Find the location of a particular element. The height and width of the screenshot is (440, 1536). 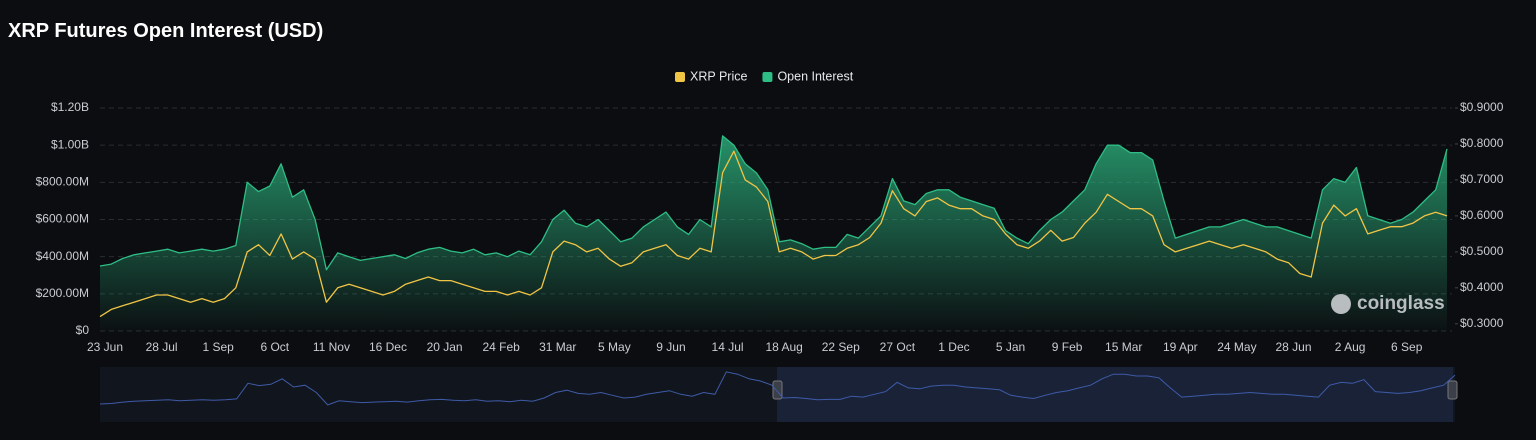

y2-tick-label: $0.4000 is located at coordinates (1482, 287).